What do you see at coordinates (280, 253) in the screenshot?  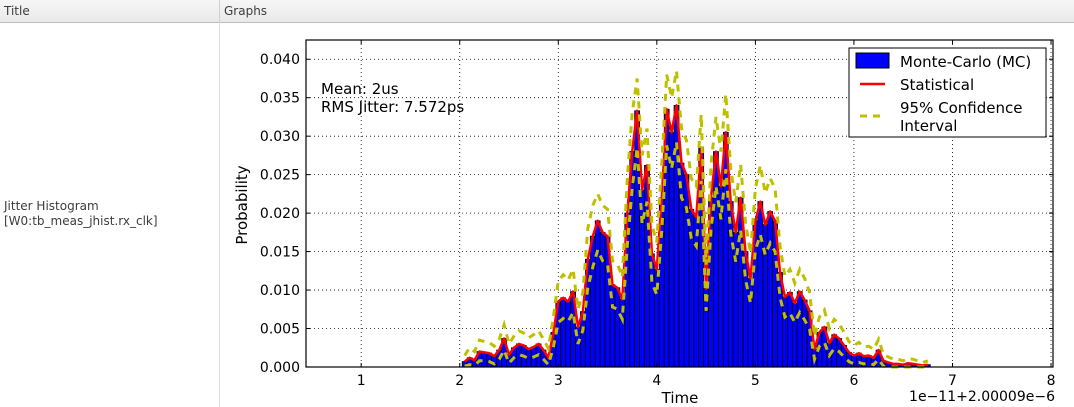 I see `y-tick-label: 0.015` at bounding box center [280, 253].